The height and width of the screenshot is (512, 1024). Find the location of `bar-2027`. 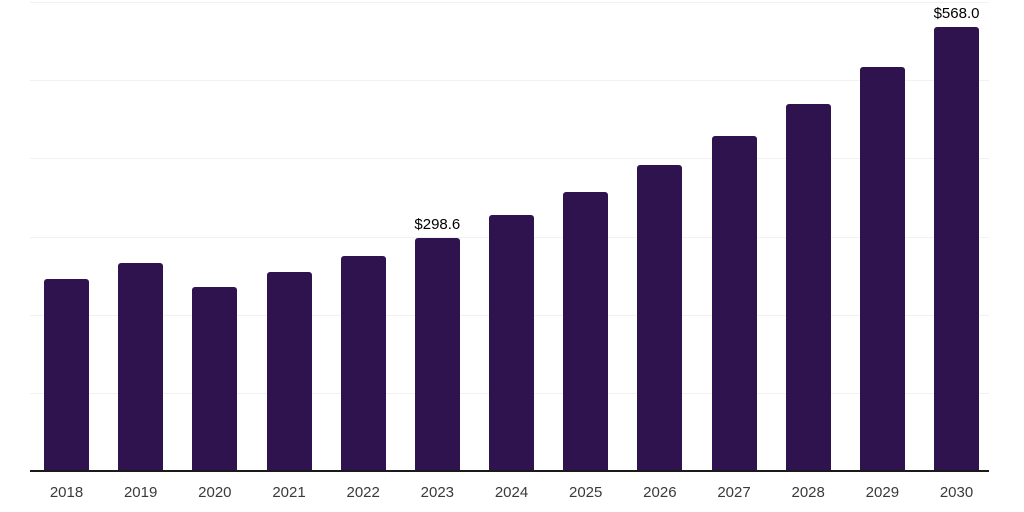

bar-2027 is located at coordinates (734, 303).